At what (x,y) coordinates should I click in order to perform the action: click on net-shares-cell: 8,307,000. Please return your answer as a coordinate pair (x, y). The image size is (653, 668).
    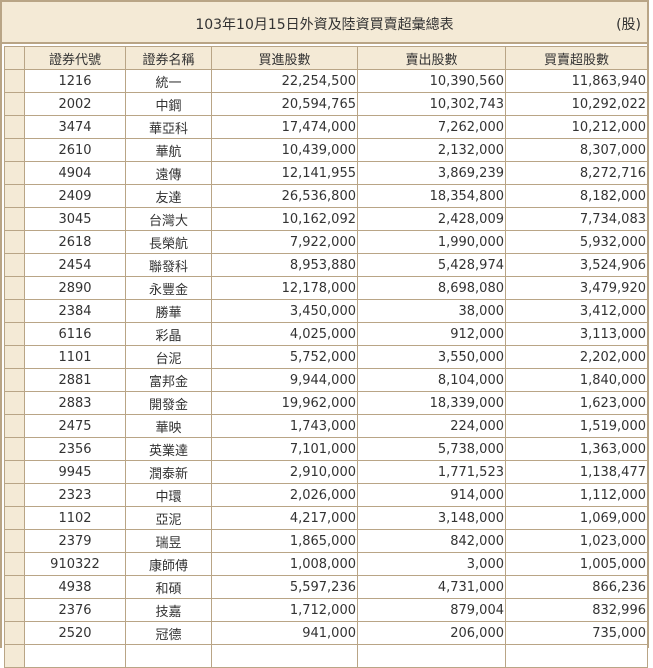
    Looking at the image, I should click on (576, 150).